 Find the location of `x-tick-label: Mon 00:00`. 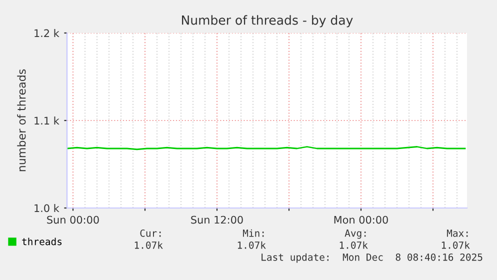

x-tick-label: Mon 00:00 is located at coordinates (361, 220).